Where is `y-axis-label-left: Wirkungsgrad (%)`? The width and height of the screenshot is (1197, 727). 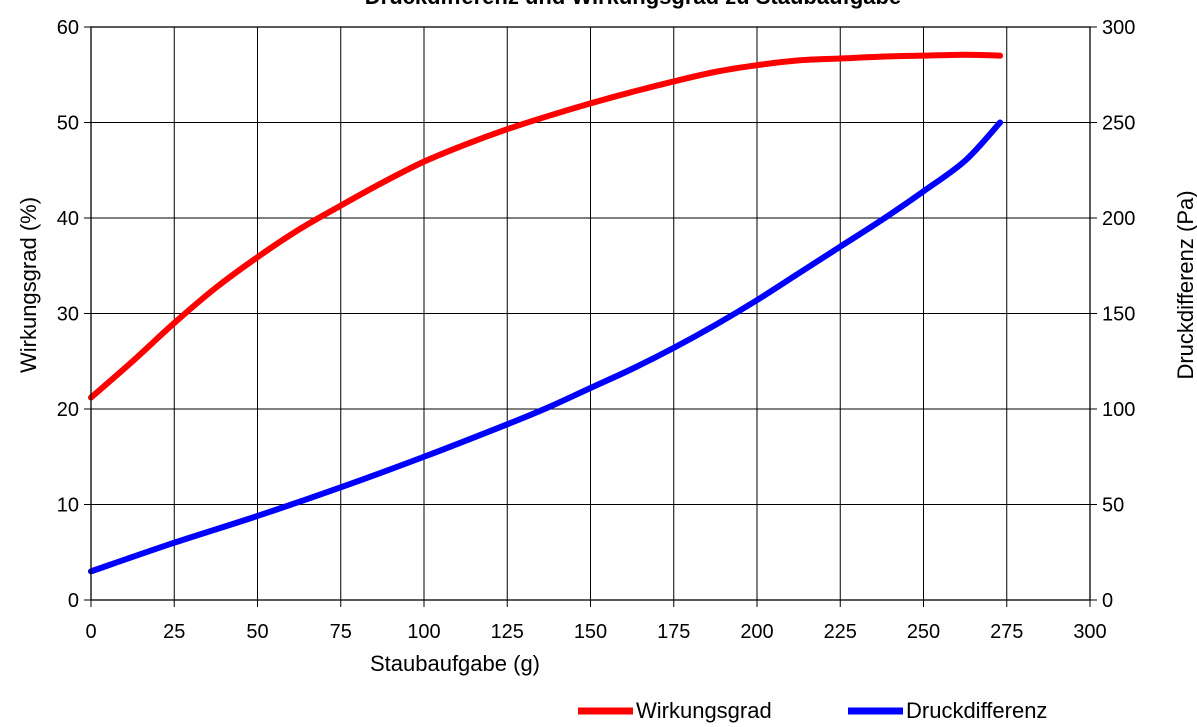
y-axis-label-left: Wirkungsgrad (%) is located at coordinates (28, 285).